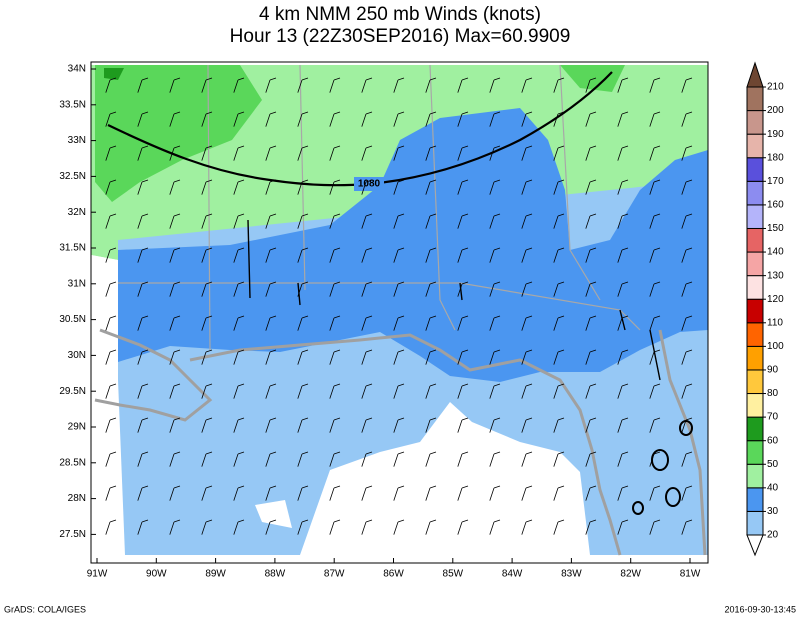  Describe the element at coordinates (77, 283) in the screenshot. I see `lat-label: 31N` at that location.